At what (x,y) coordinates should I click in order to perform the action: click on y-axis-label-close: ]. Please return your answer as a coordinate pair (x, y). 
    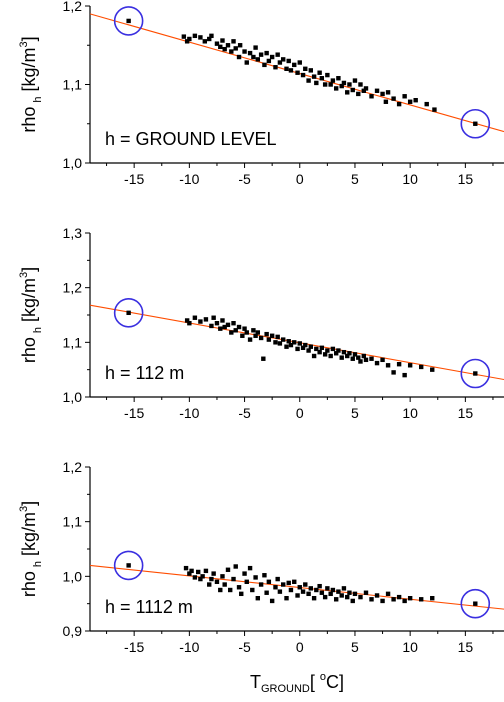
    Looking at the image, I should click on (29, 269).